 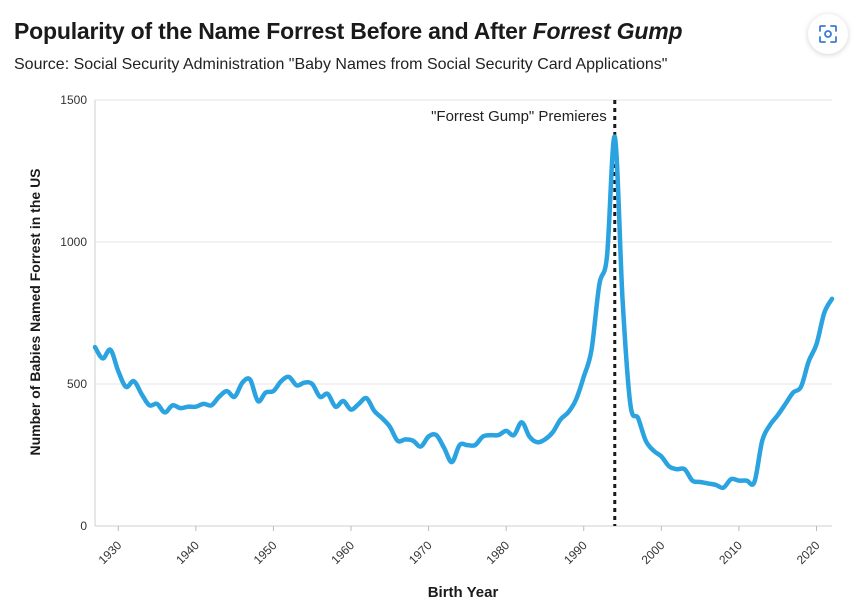 What do you see at coordinates (110, 552) in the screenshot?
I see `x-tick-label: 1930` at bounding box center [110, 552].